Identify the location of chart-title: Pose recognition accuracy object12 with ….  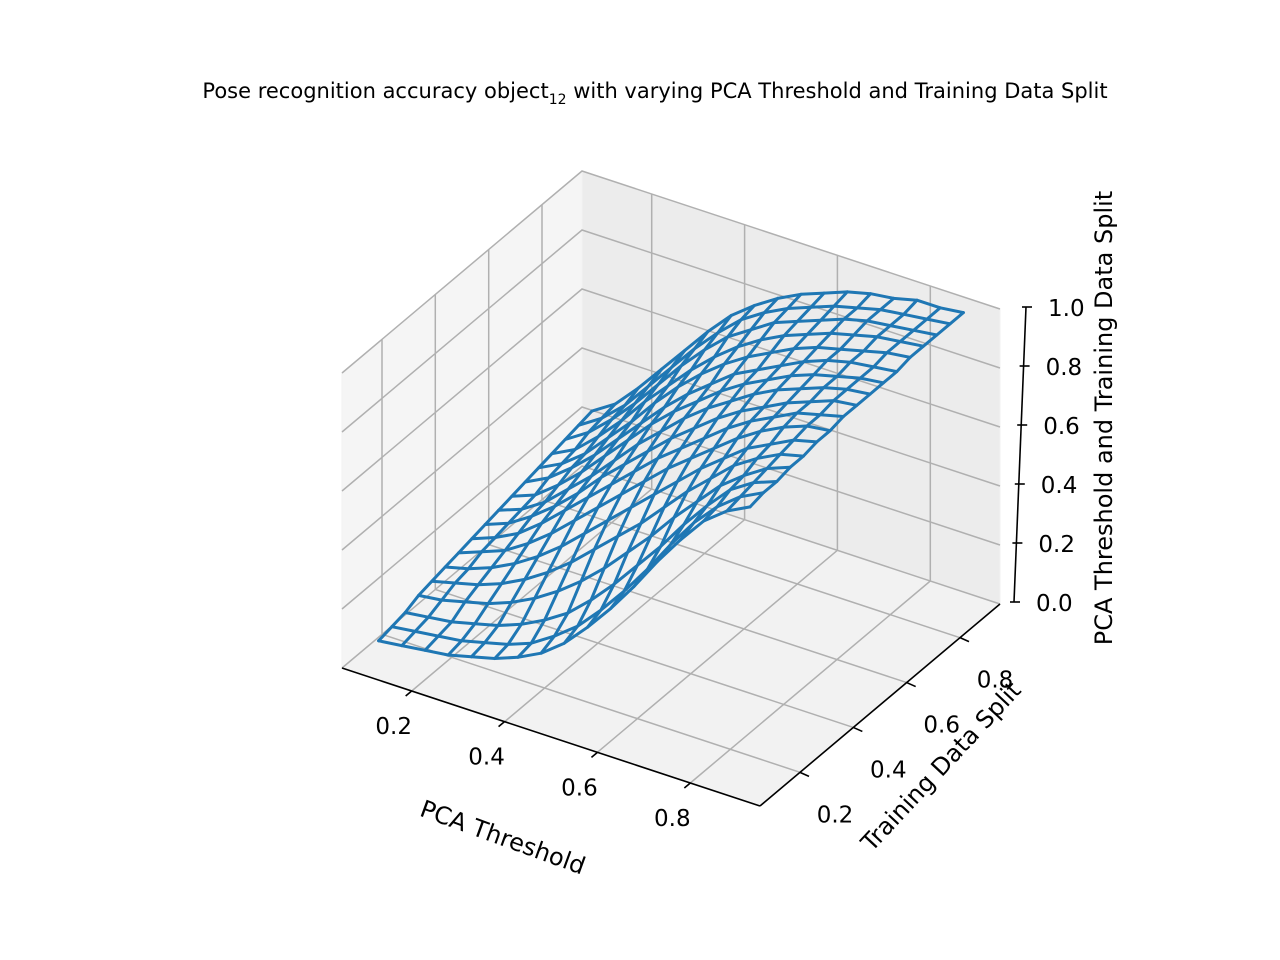
(654, 93).